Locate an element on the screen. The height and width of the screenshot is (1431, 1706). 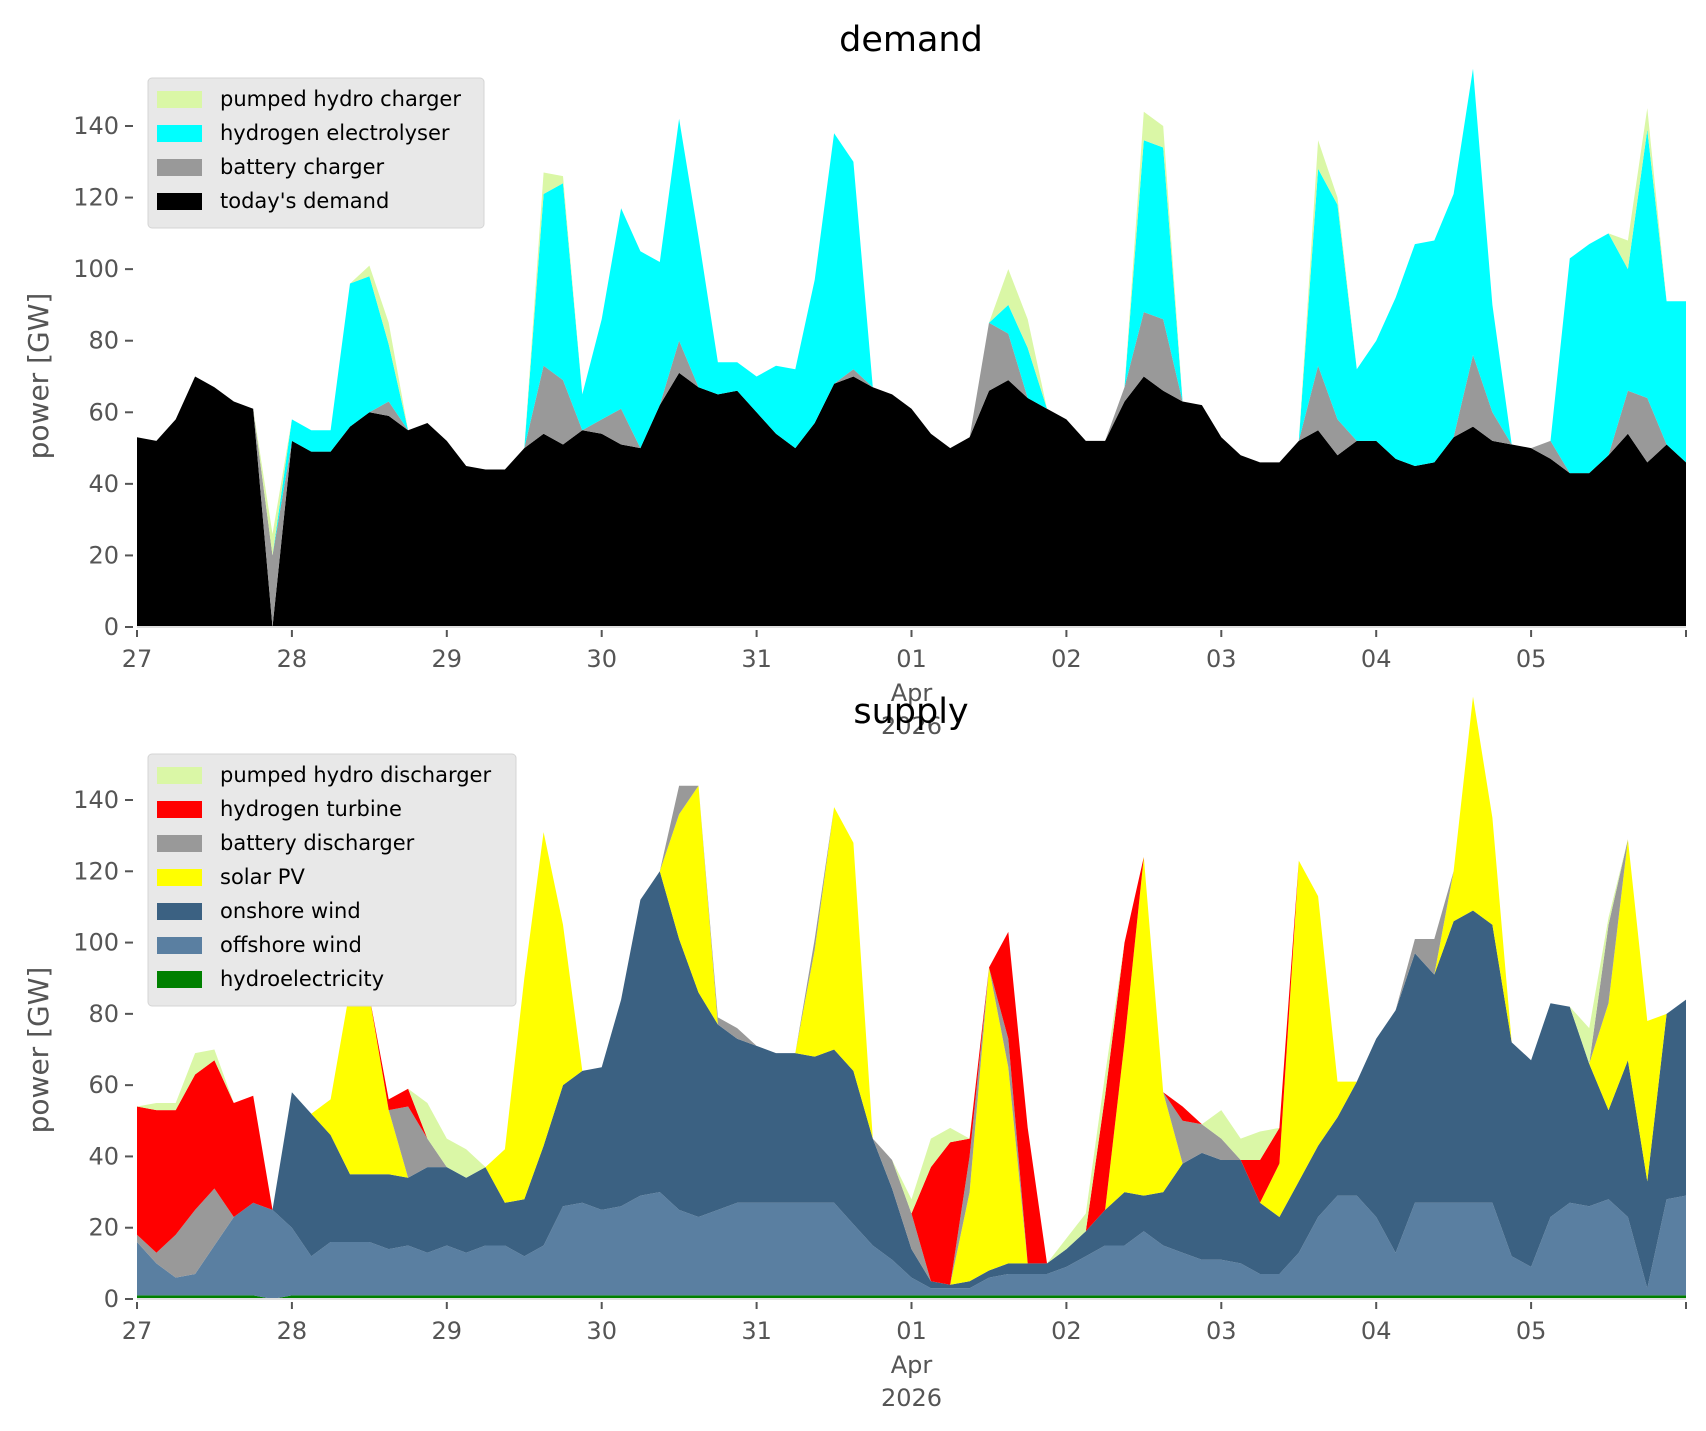
demand-title: demand is located at coordinates (911, 40).